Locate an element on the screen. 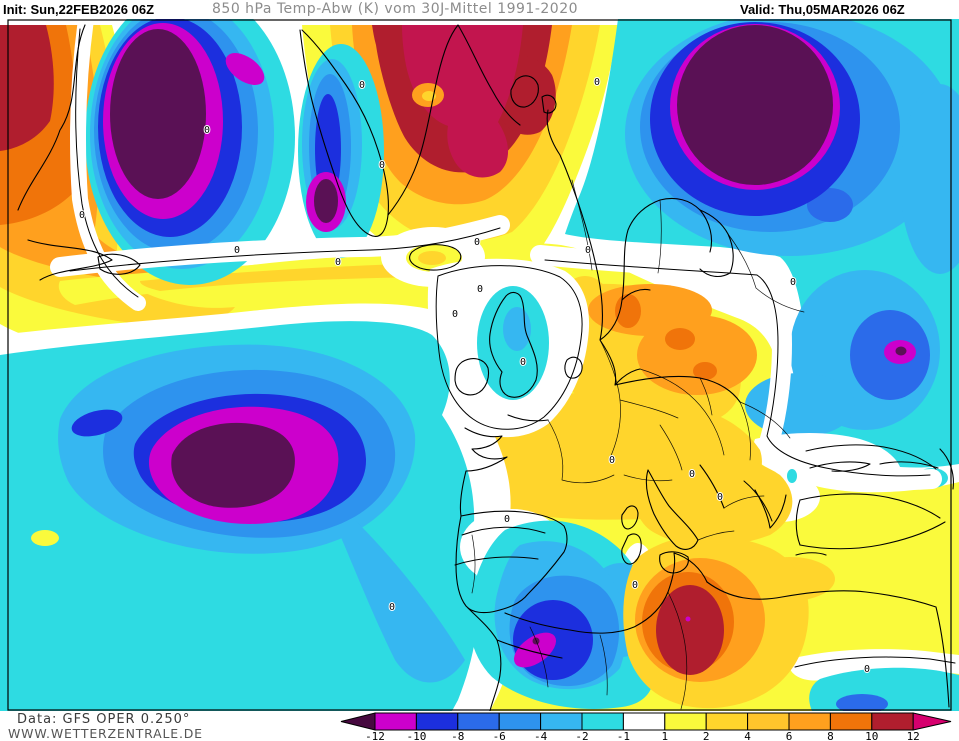  colorbar-tick-label: -10 is located at coordinates (416, 735).